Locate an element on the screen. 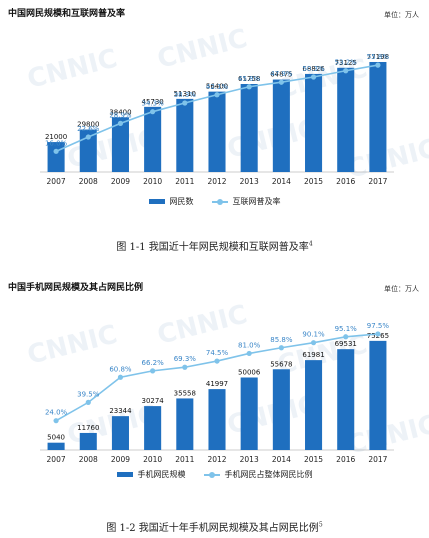 The width and height of the screenshot is (429, 538). line-value-label: 85.8% is located at coordinates (281, 340).